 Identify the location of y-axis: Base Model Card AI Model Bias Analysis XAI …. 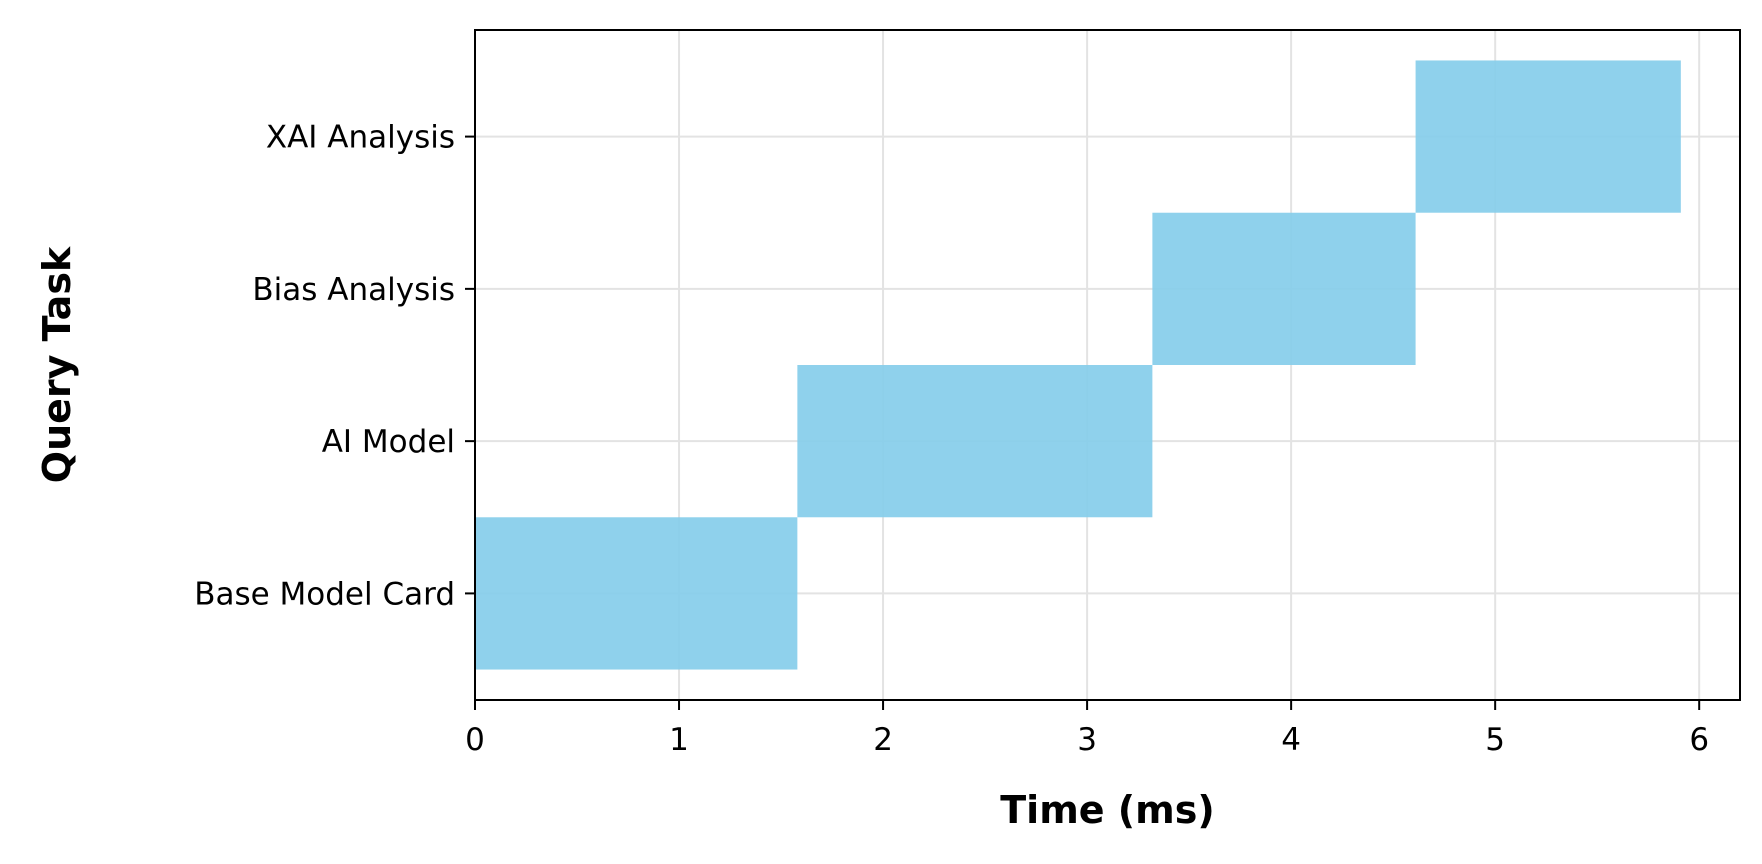
(334, 366).